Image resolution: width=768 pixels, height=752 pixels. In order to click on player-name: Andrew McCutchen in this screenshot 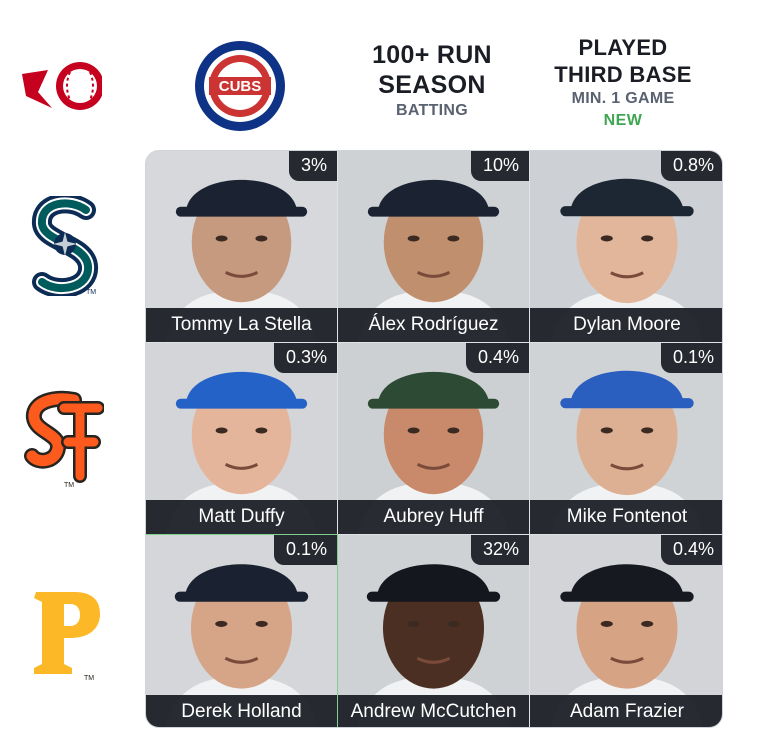, I will do `click(433, 711)`.